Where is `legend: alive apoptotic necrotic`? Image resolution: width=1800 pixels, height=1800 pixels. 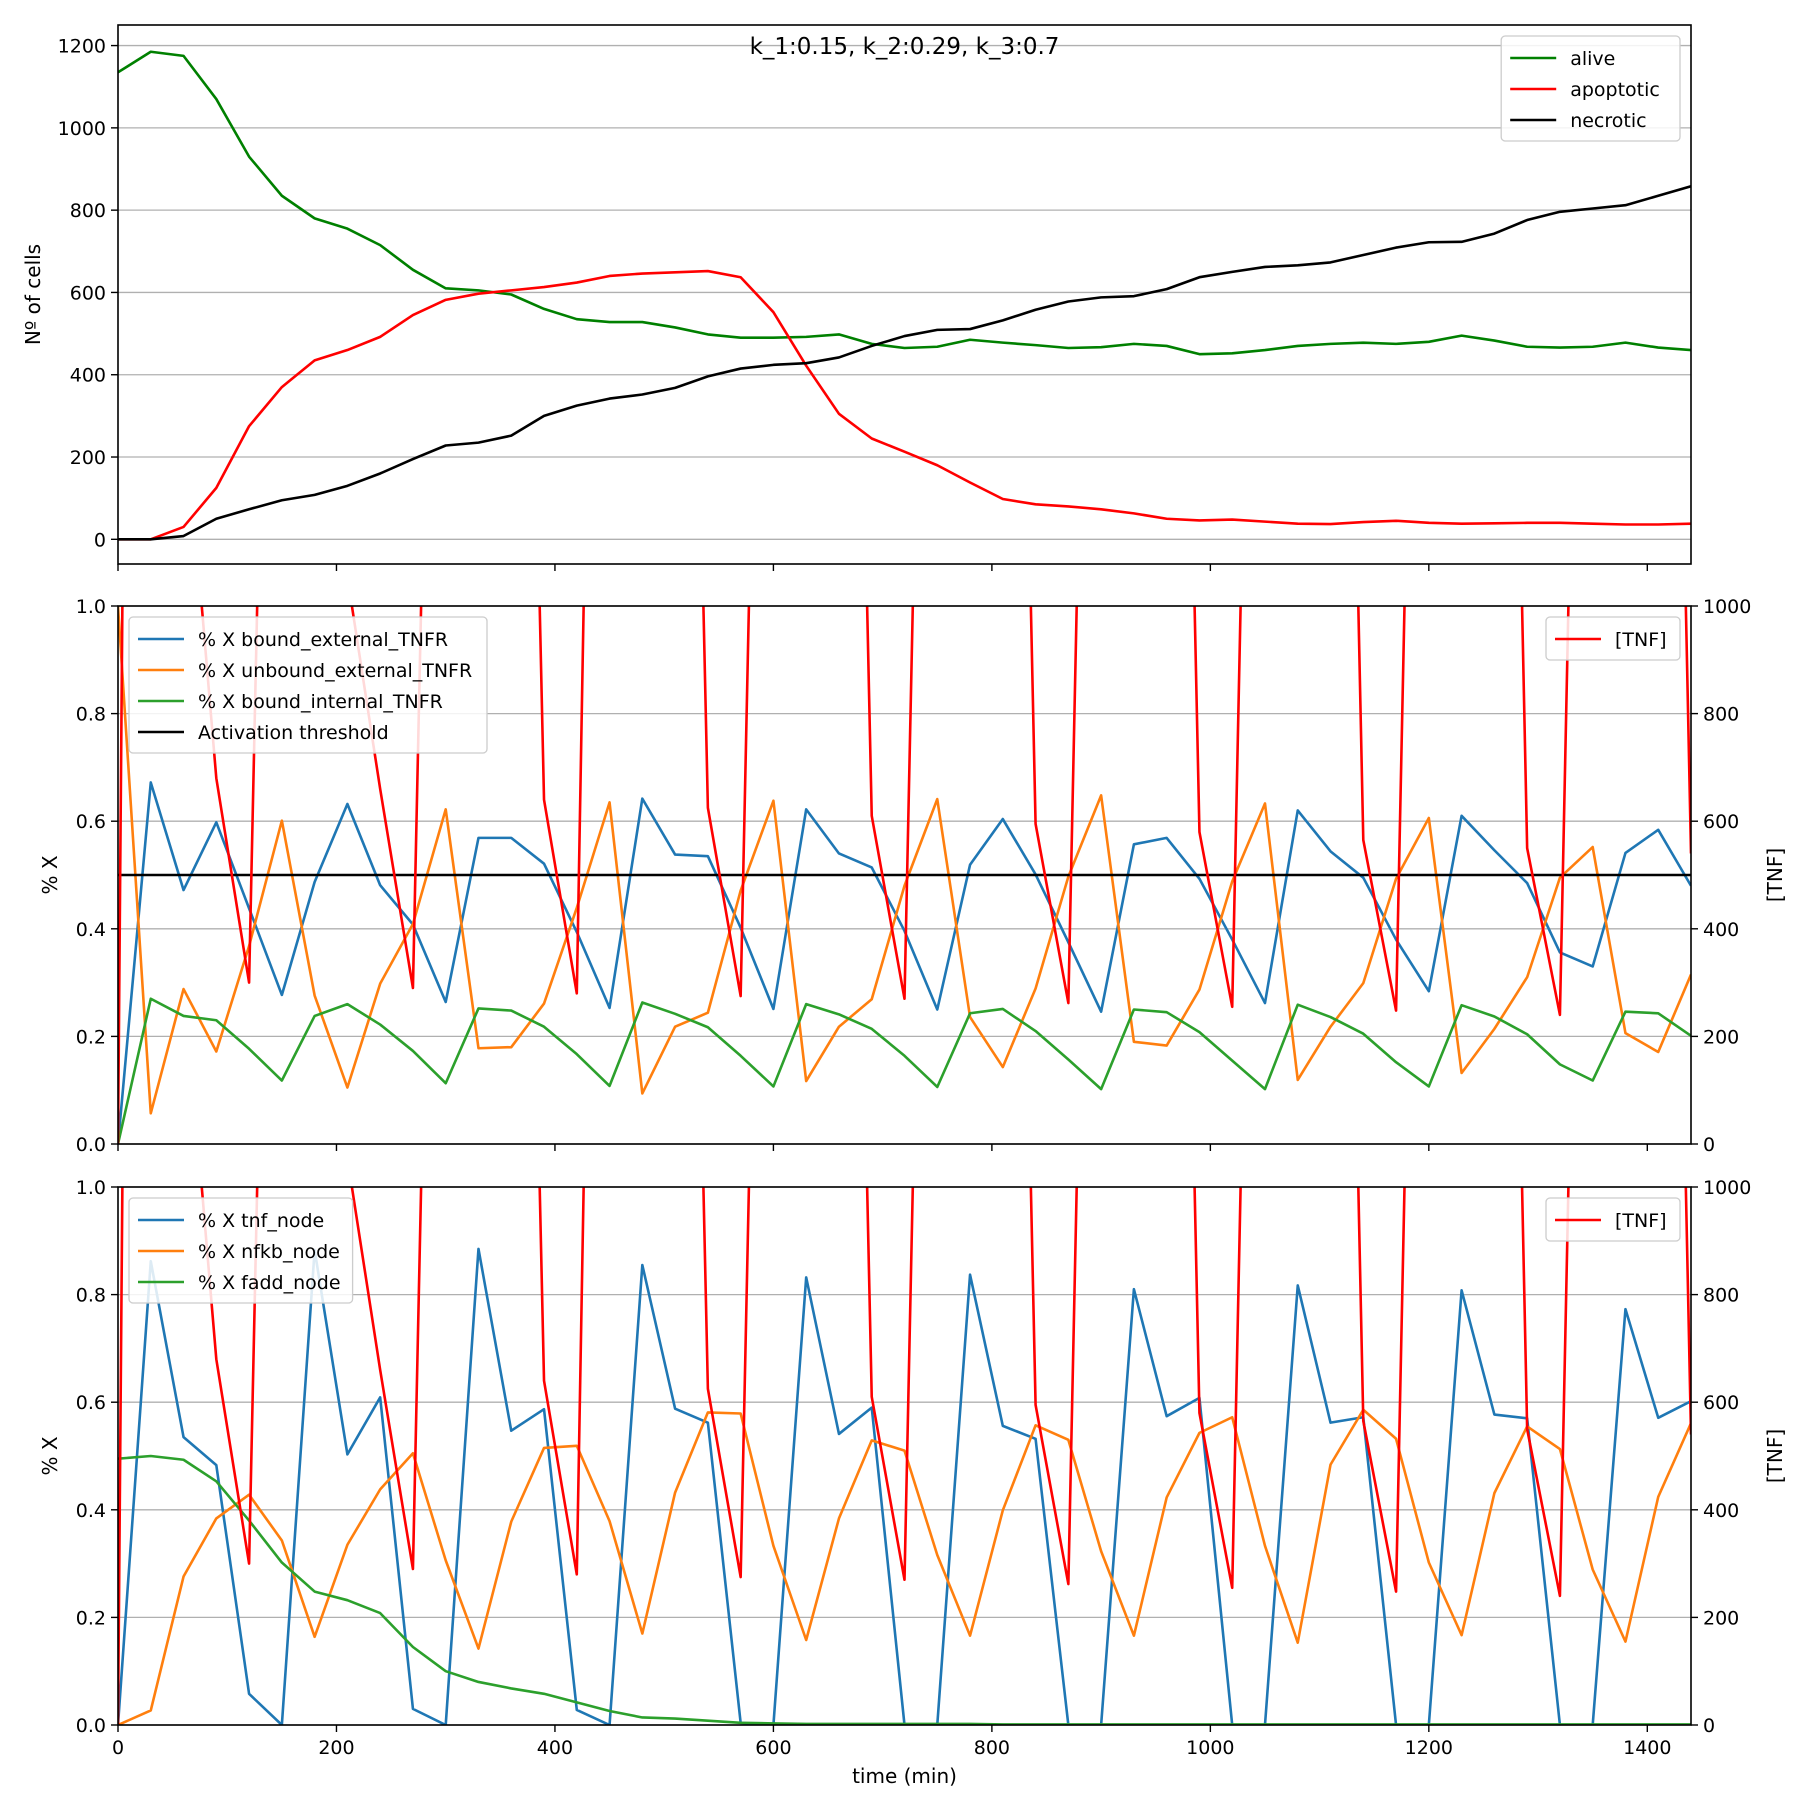
legend: alive apoptotic necrotic is located at coordinates (1590, 88).